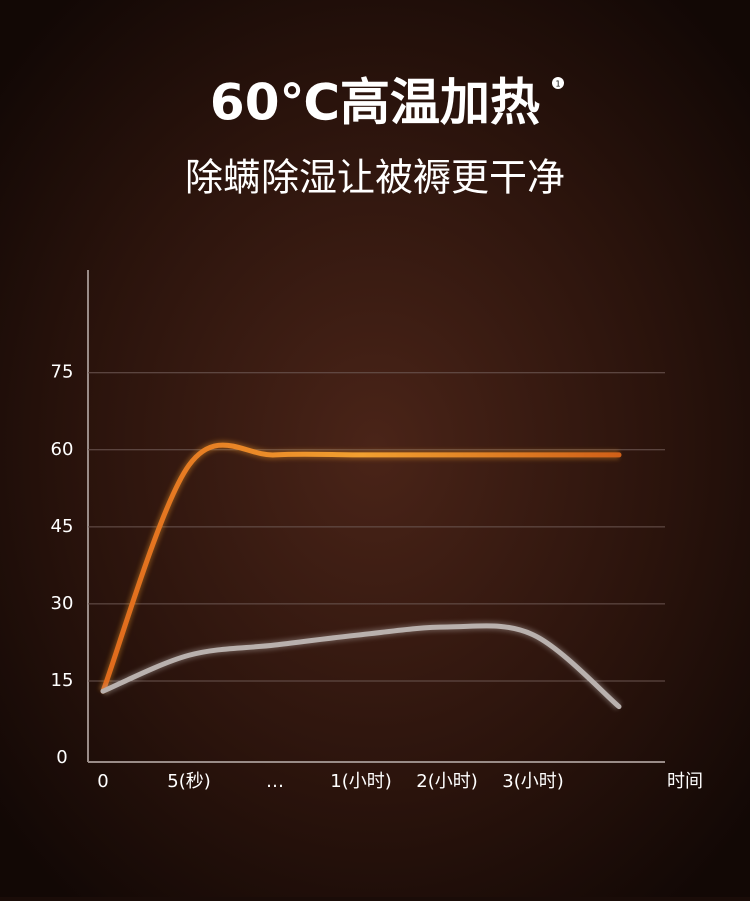  I want to click on x-tick-label: 5(秒), so click(189, 781).